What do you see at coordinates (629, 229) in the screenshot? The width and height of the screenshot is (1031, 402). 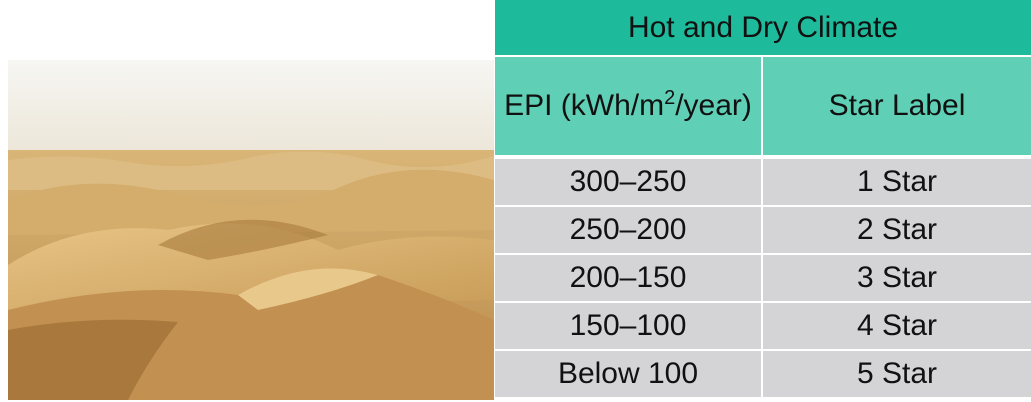 I see `table-cell: 250–200` at bounding box center [629, 229].